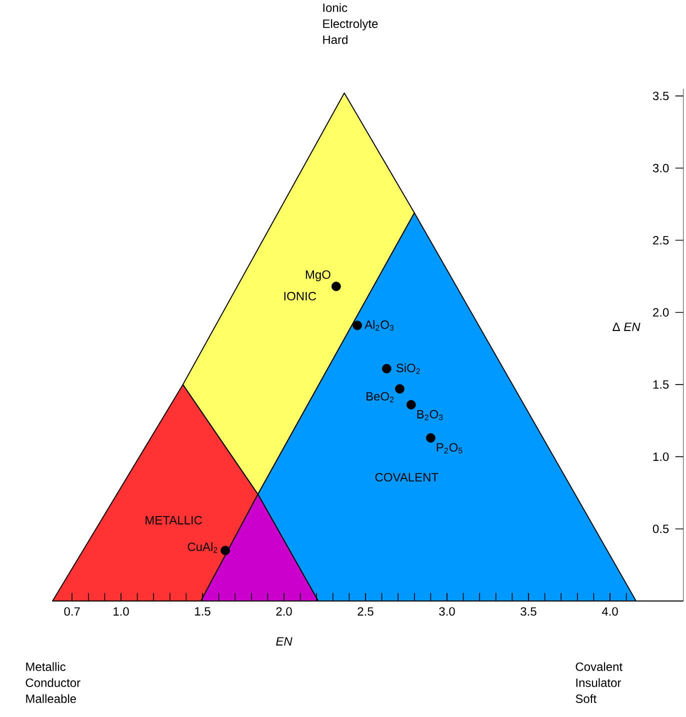  Describe the element at coordinates (300, 296) in the screenshot. I see `series-label: IONIC` at that location.